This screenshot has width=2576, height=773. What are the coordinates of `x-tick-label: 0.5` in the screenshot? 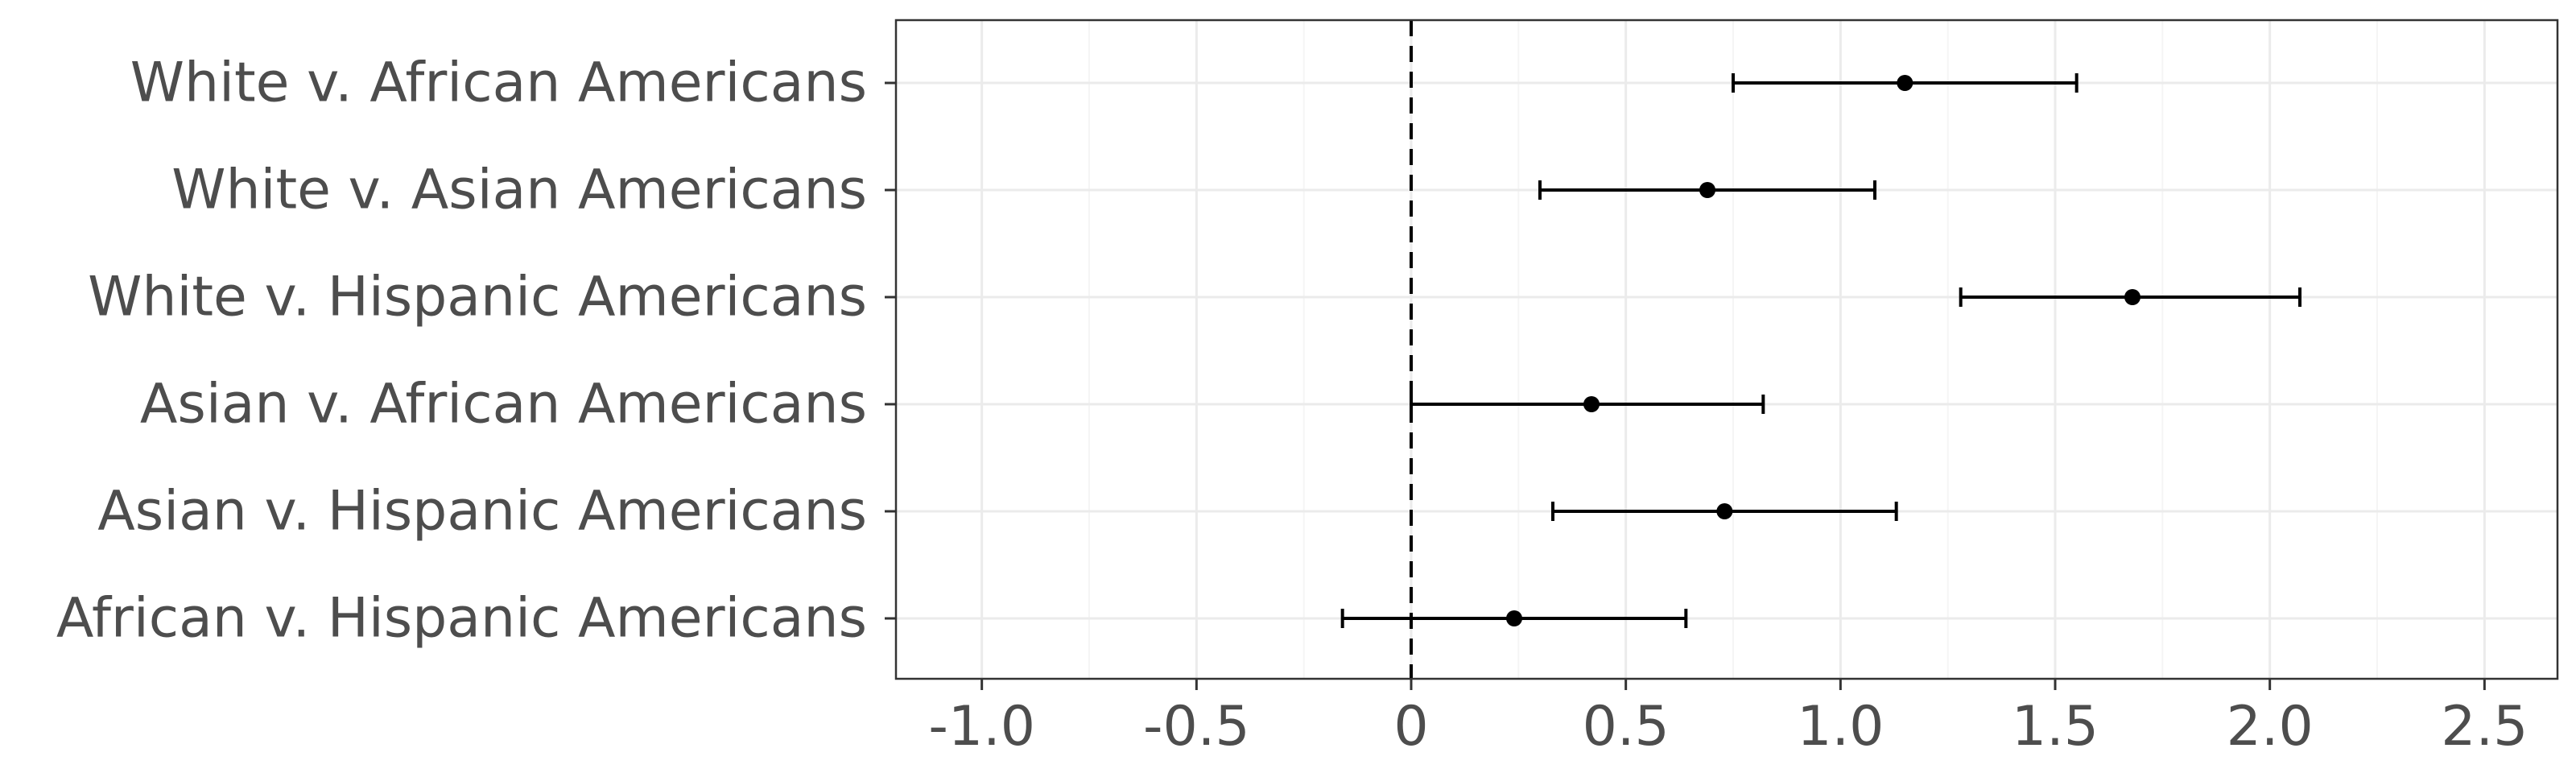 It's located at (1626, 727).